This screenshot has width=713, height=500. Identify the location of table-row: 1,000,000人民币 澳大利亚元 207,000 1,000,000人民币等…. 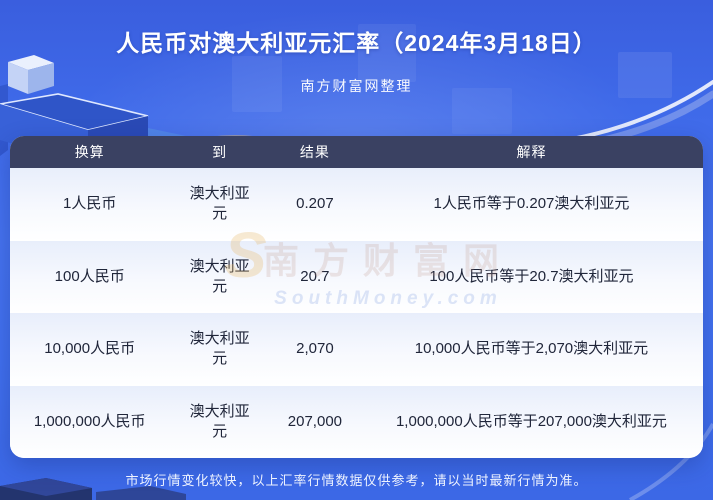
(356, 421).